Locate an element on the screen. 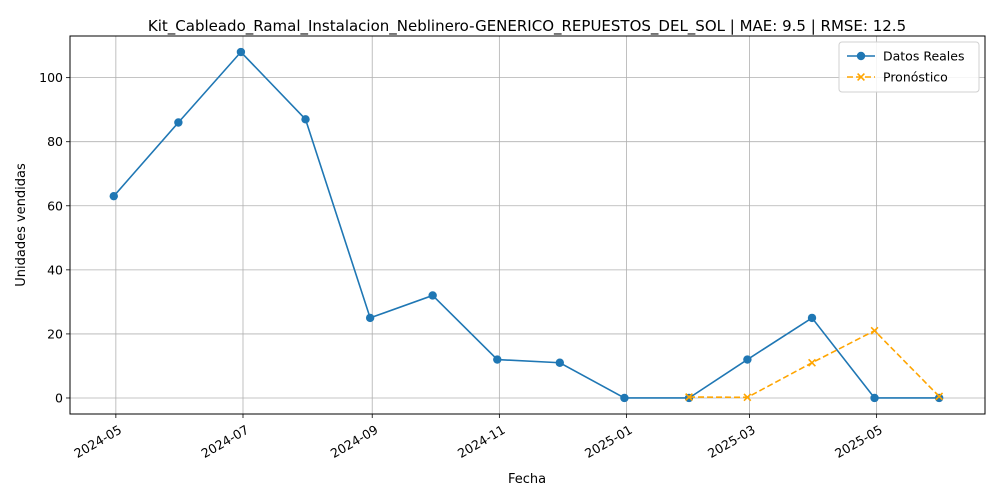 The height and width of the screenshot is (500, 1000). legend-box is located at coordinates (909, 67).